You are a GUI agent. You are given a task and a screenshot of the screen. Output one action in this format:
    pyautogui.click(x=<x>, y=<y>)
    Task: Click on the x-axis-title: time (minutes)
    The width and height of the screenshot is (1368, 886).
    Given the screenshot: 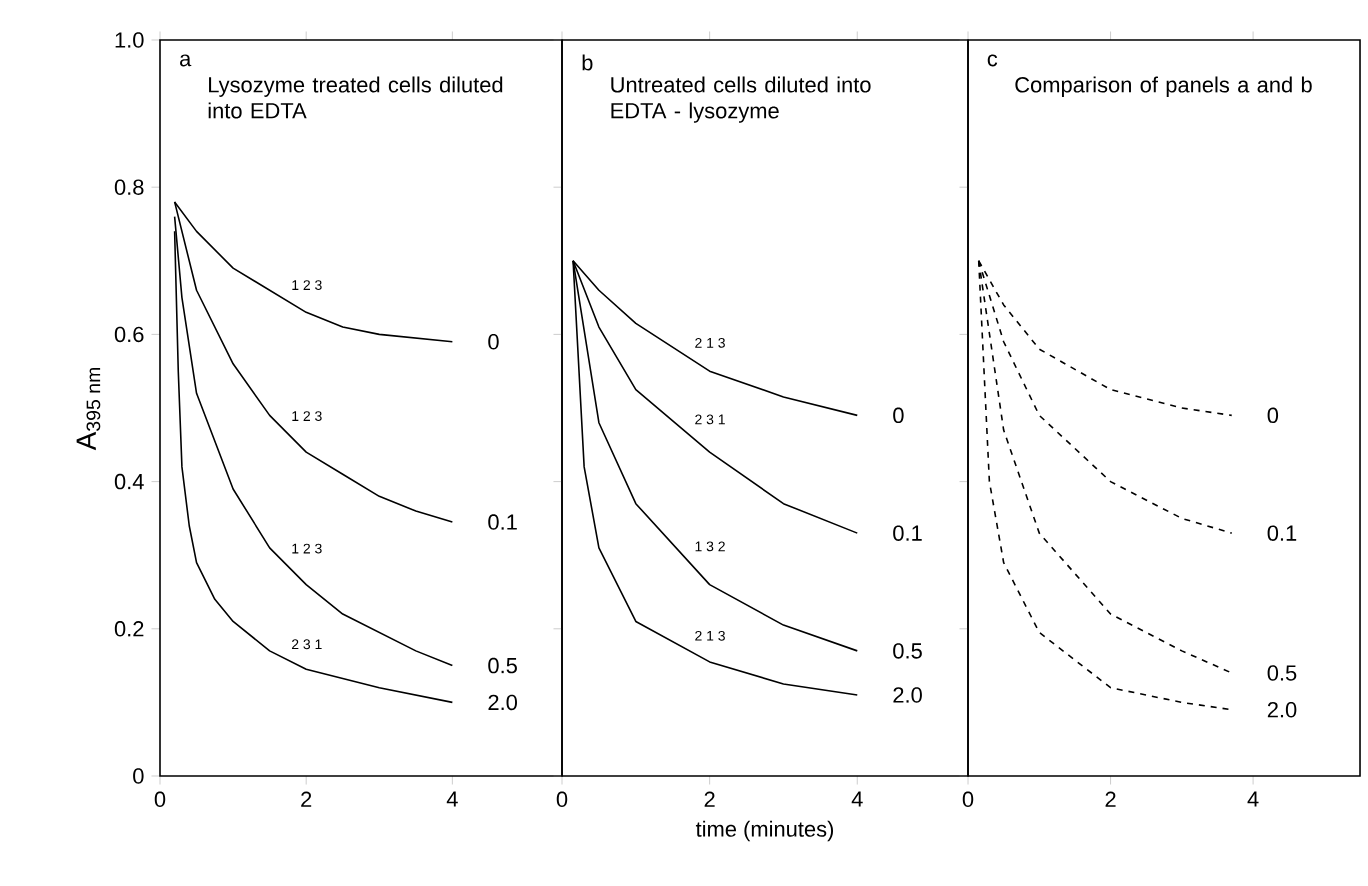 What is the action you would take?
    pyautogui.click(x=764, y=831)
    